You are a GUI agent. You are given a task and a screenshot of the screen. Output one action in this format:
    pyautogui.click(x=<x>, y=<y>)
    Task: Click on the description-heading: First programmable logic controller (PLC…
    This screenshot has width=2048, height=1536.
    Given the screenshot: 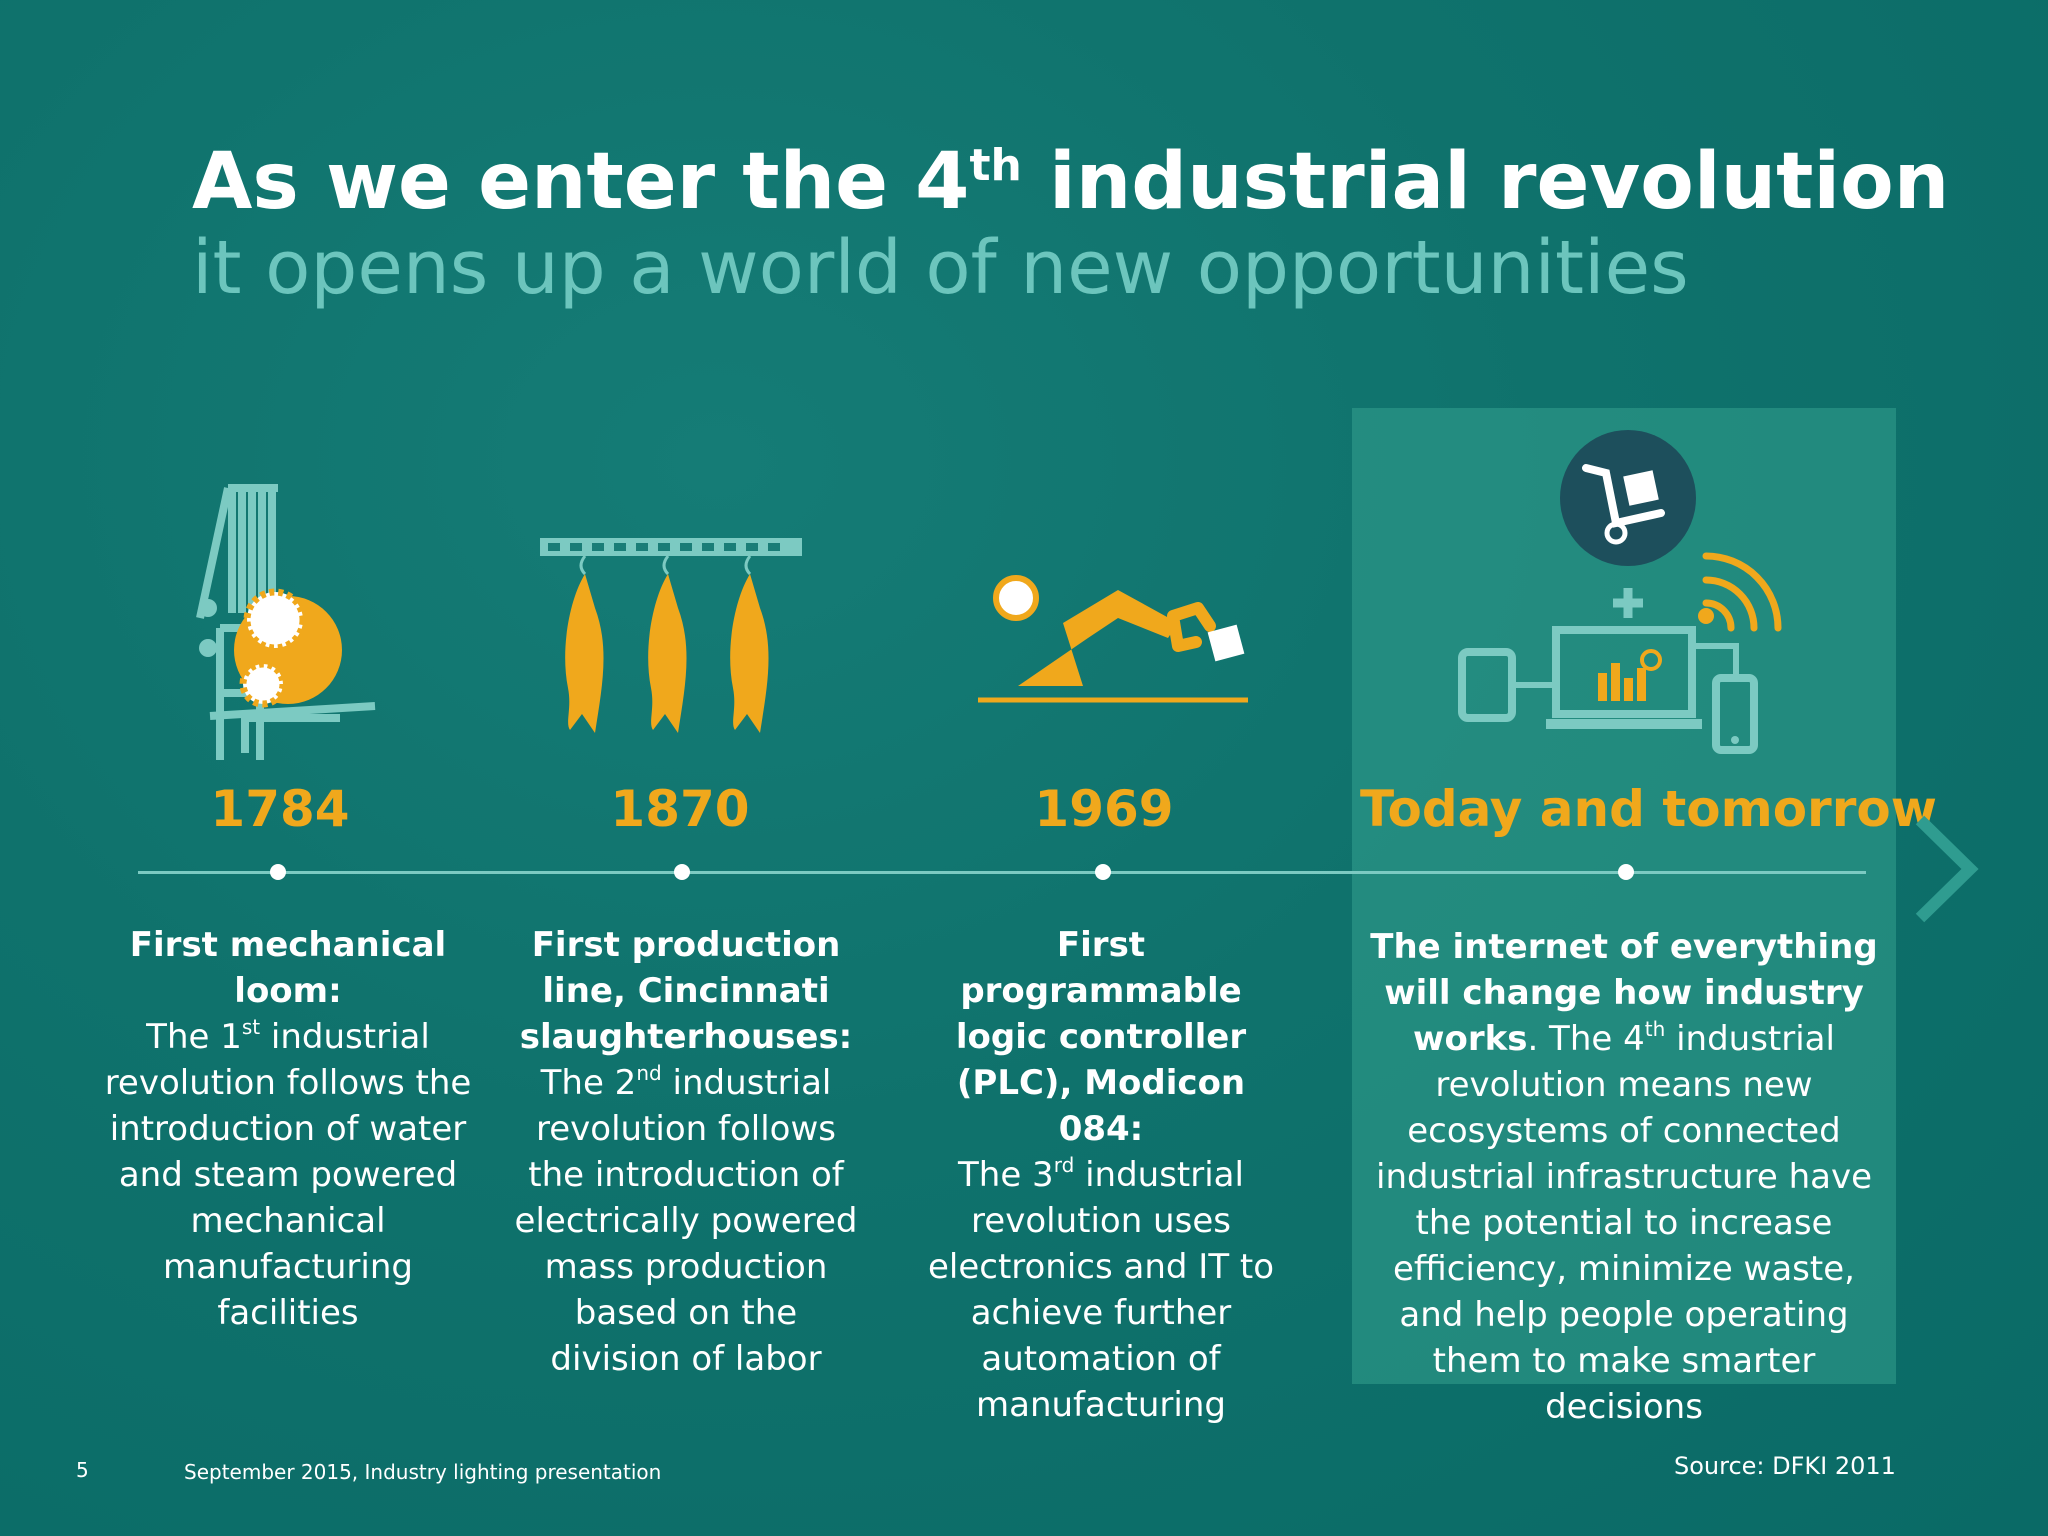 What is the action you would take?
    pyautogui.click(x=1101, y=1037)
    